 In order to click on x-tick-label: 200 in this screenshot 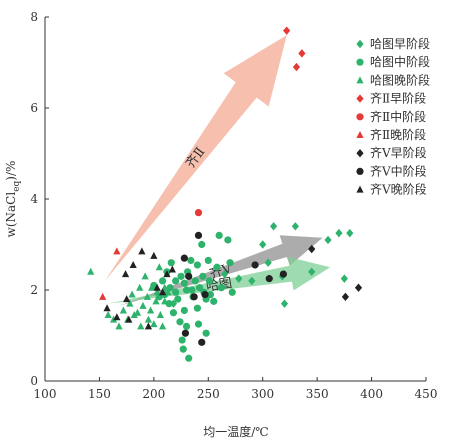, I will do `click(153, 394)`.